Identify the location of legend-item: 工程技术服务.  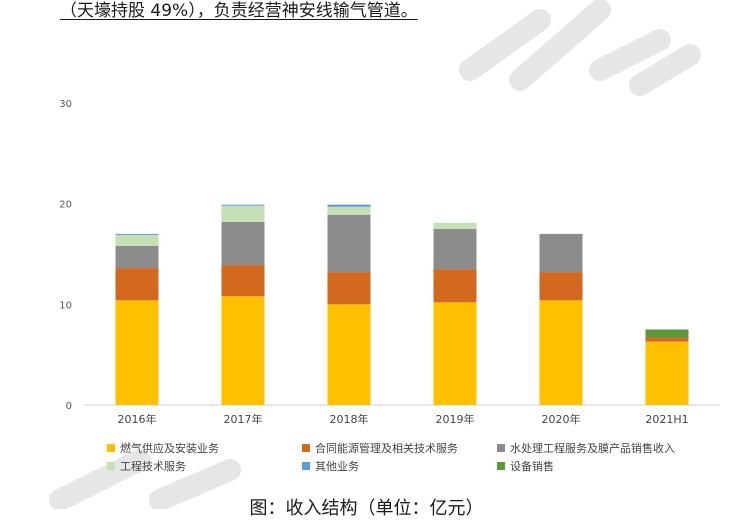
(146, 466).